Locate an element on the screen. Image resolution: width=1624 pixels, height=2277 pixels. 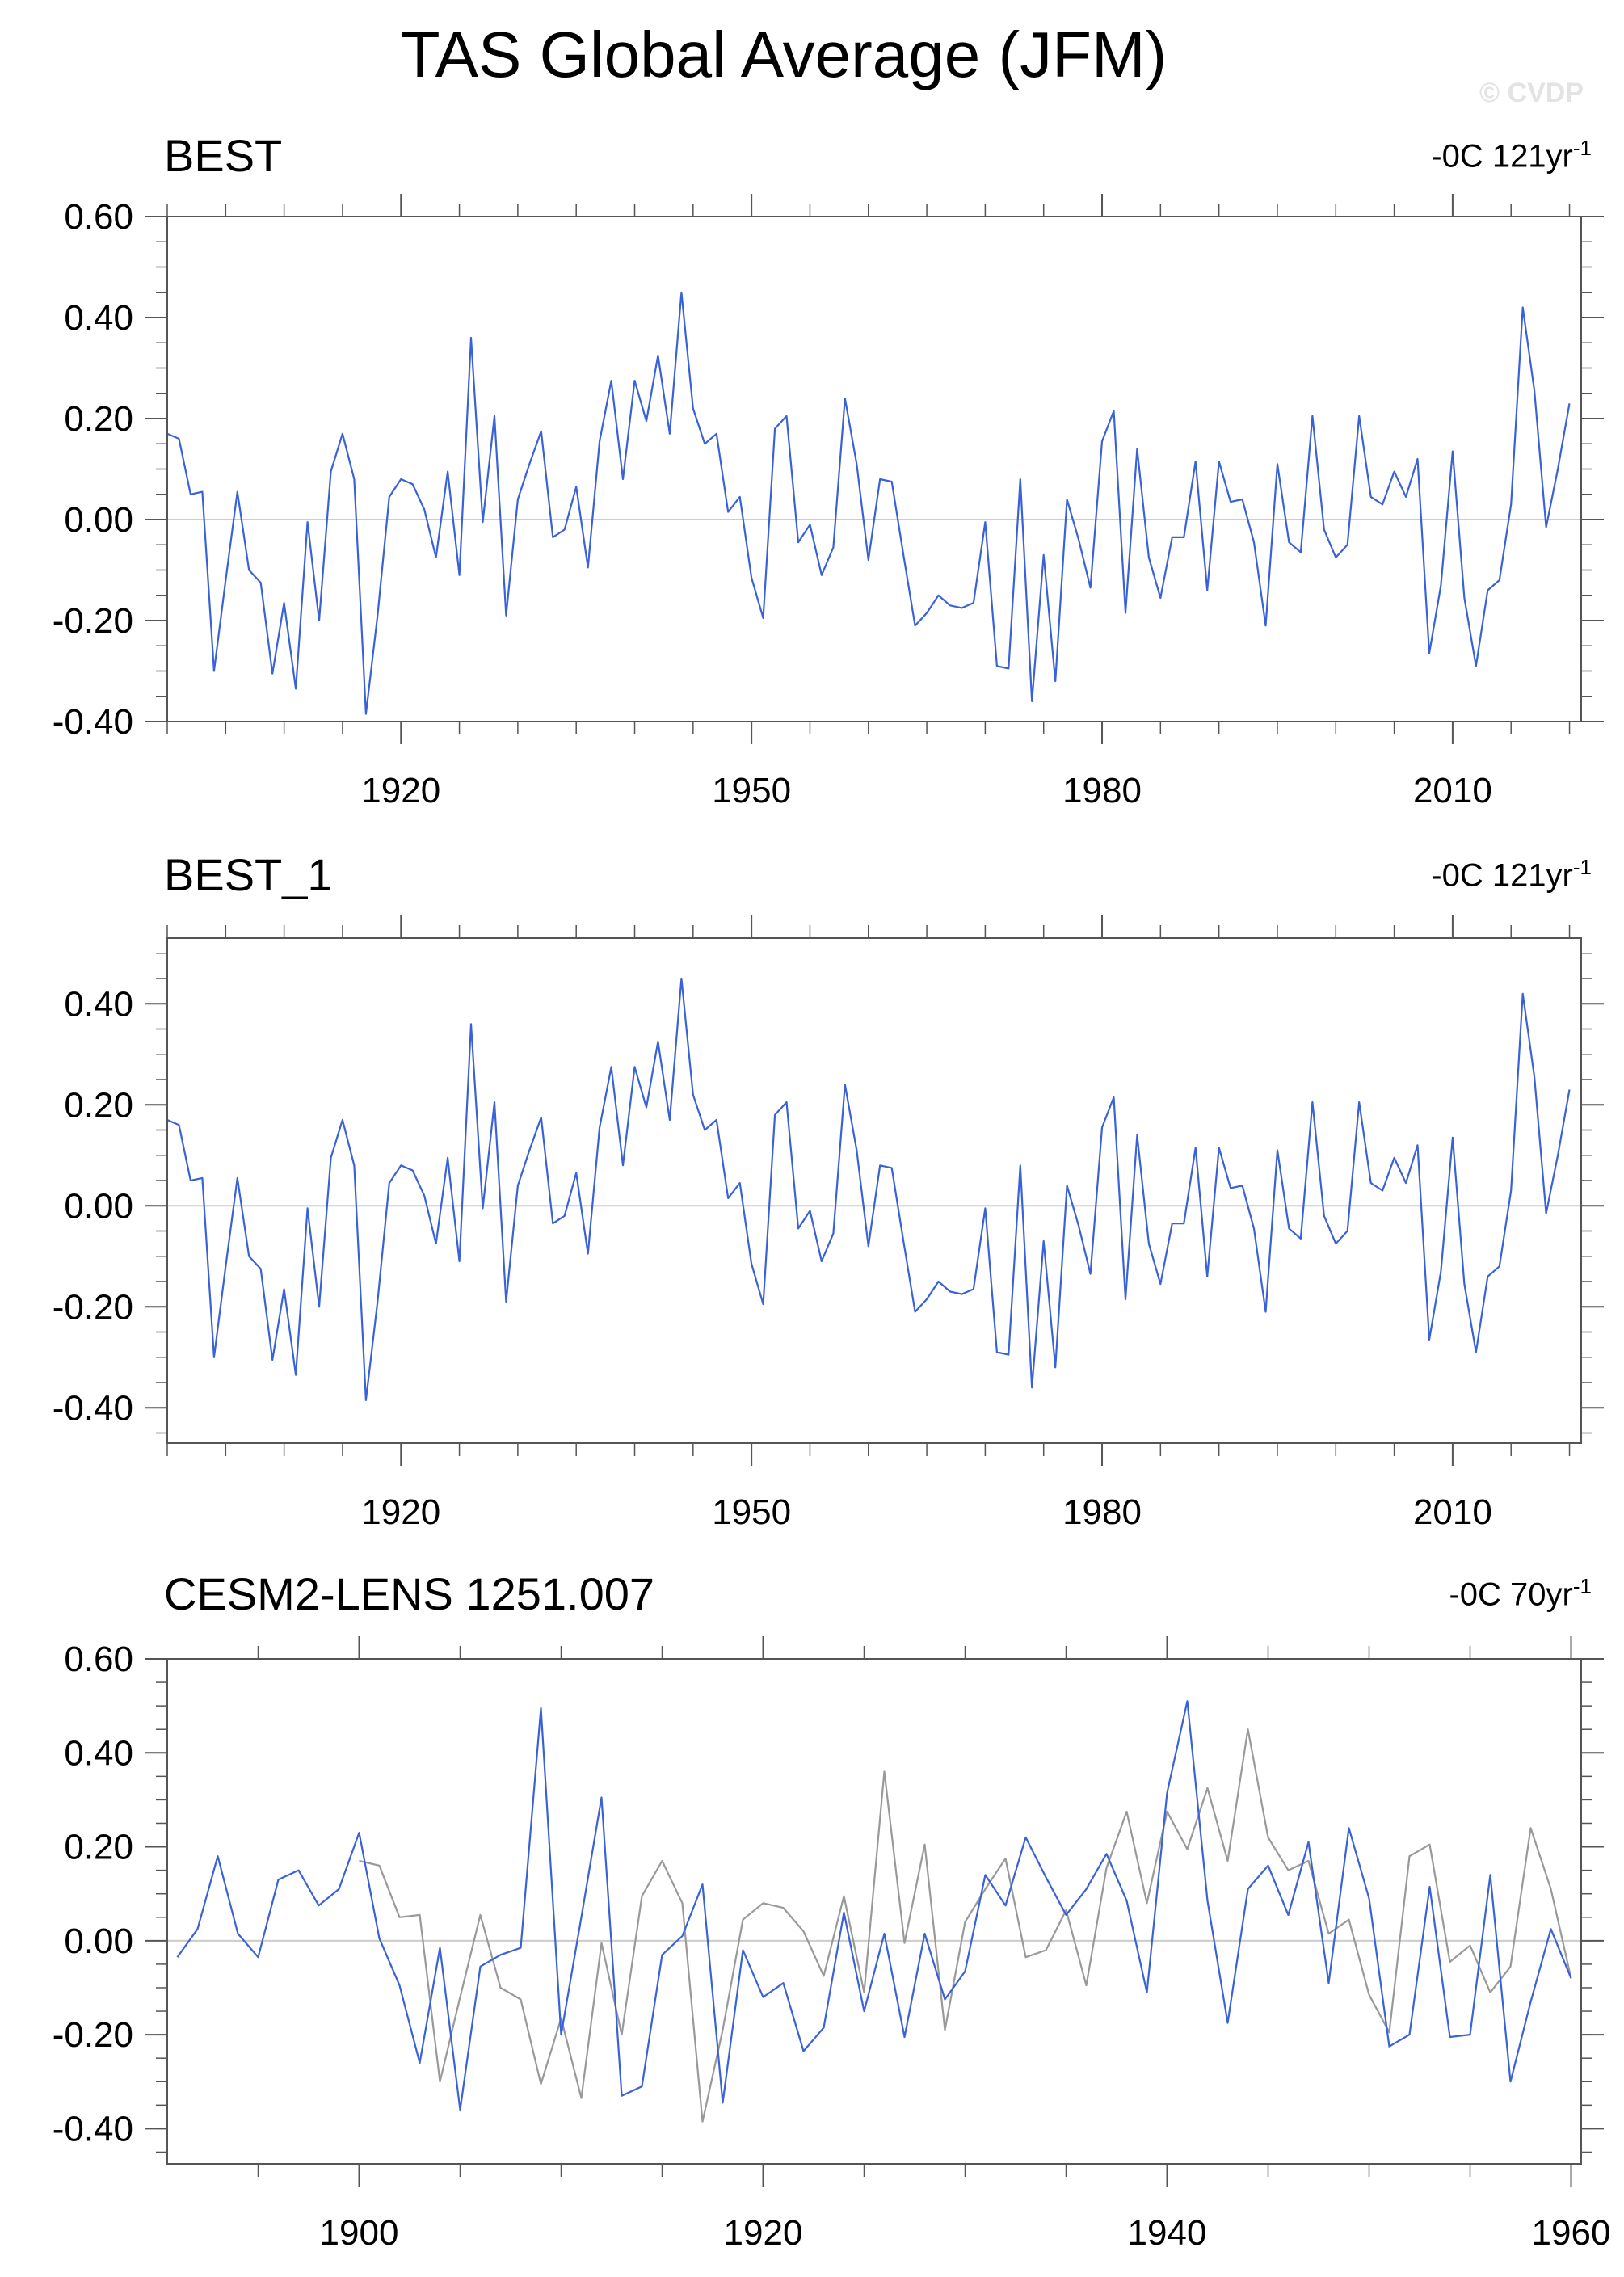
panel-1-x-tick-label: 1980 is located at coordinates (1102, 790).